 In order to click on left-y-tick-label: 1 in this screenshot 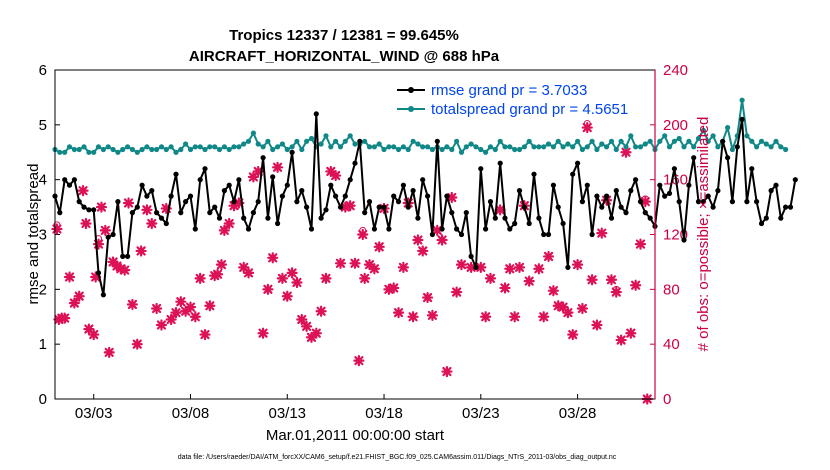, I will do `click(43, 344)`.